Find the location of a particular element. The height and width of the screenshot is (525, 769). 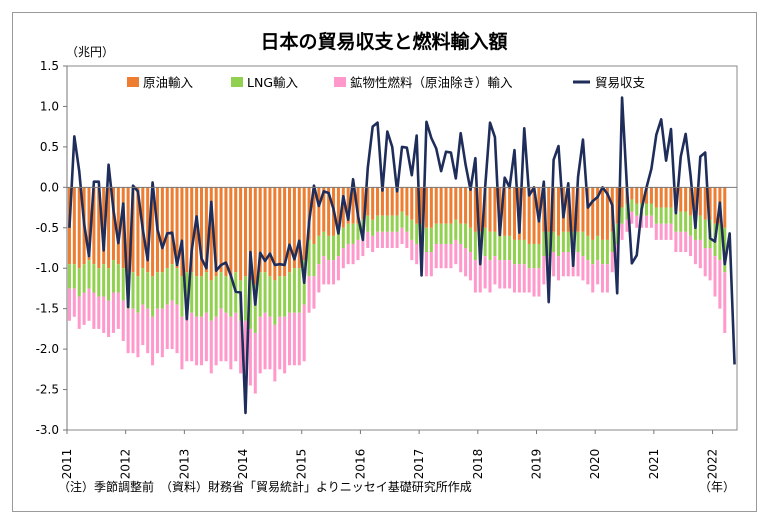

x-tick-label: 2020 is located at coordinates (595, 464).